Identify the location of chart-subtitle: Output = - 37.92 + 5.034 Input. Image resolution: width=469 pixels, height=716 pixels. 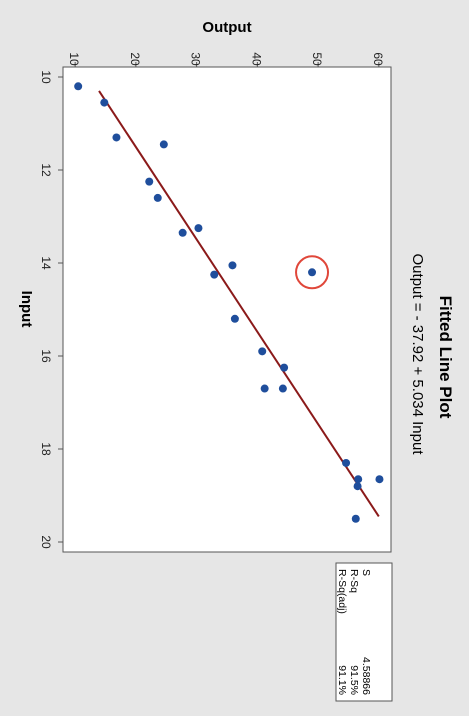
(417, 355).